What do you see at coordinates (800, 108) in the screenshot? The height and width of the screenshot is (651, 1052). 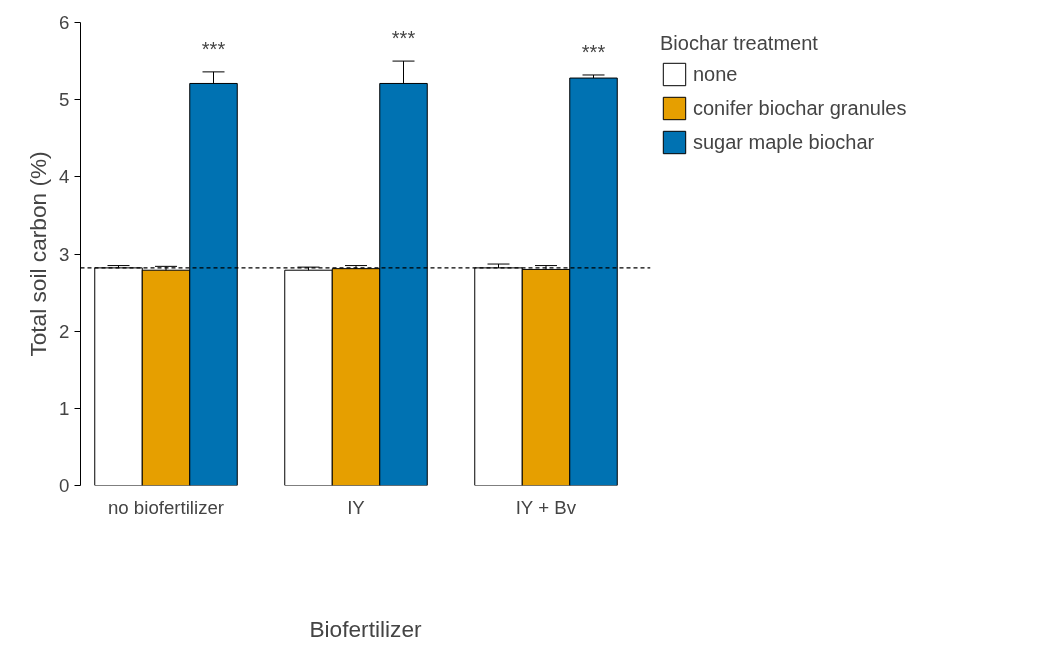 I see `legend-label: conifer biochar granules` at bounding box center [800, 108].